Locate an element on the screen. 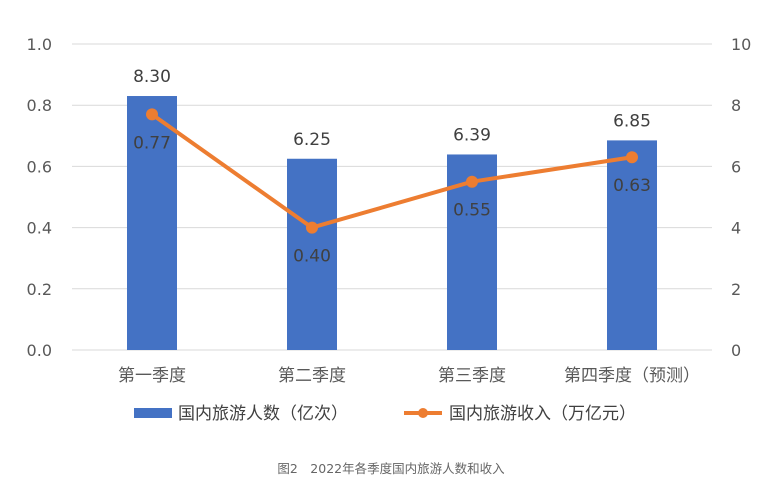 This screenshot has height=501, width=782. legend-bar-label: 国内旅游人数（亿次） is located at coordinates (263, 414).